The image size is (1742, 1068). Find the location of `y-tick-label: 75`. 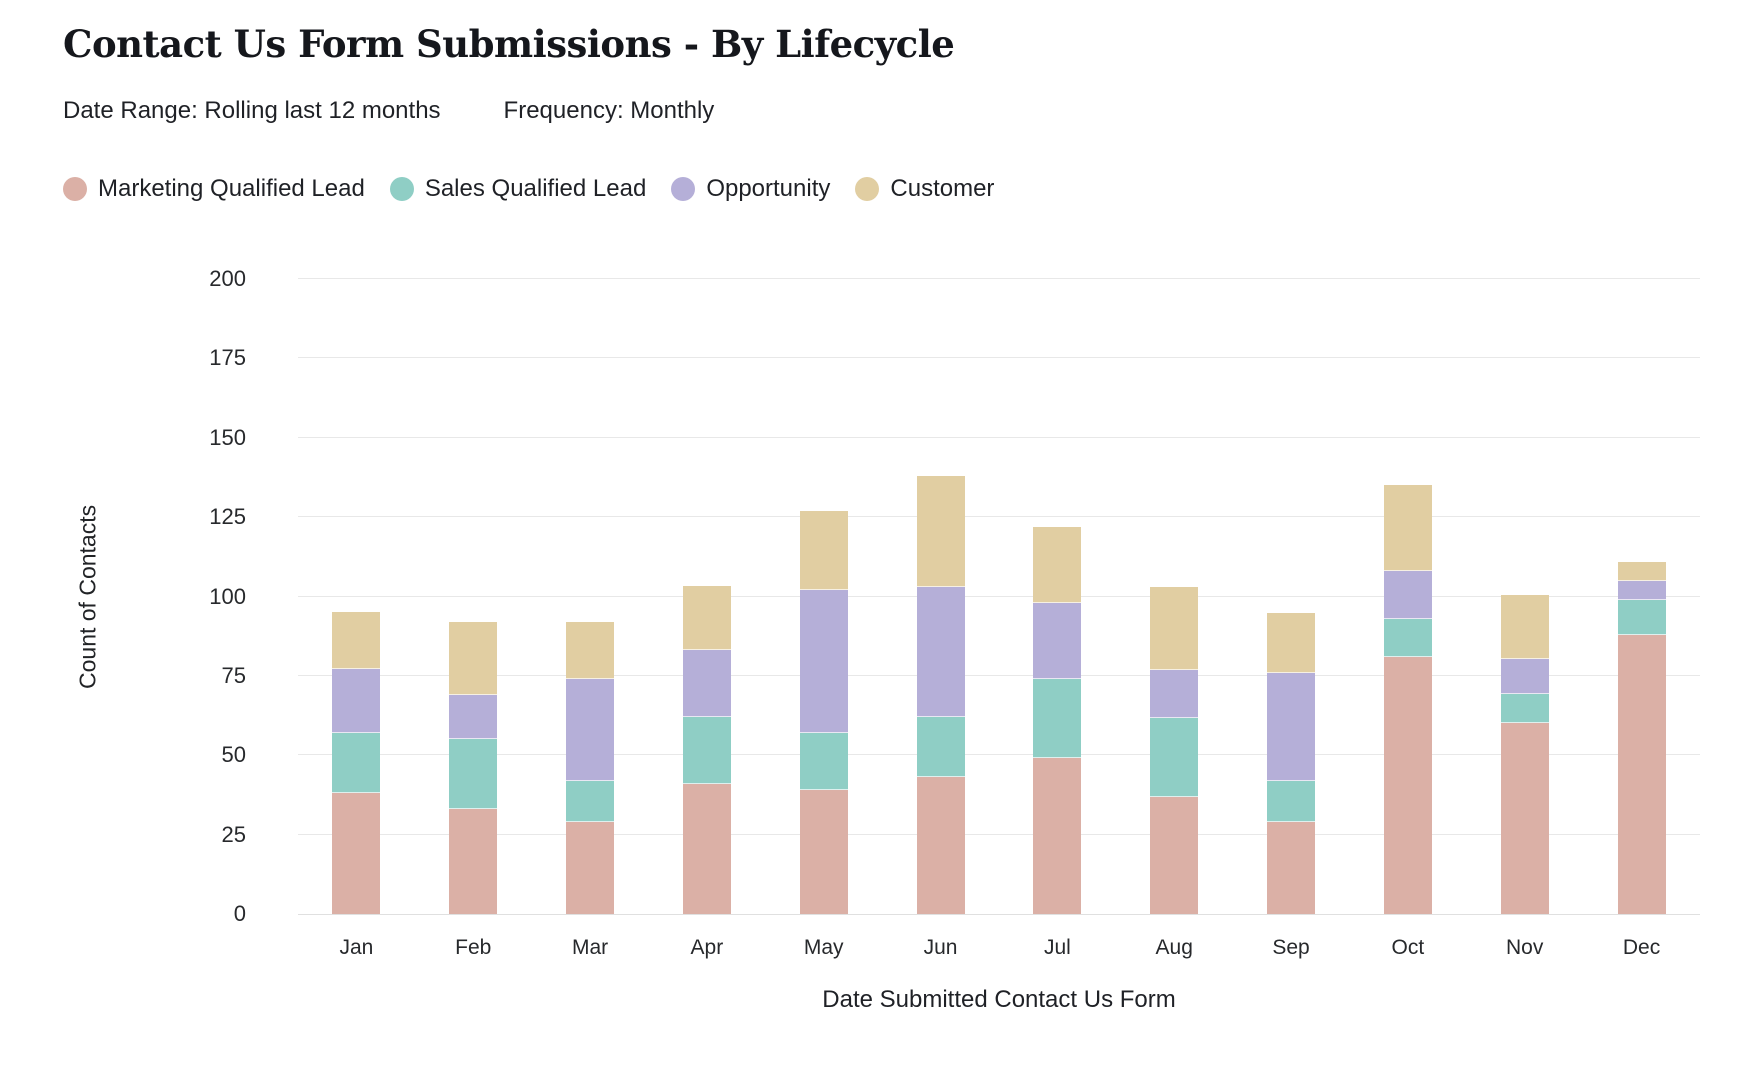

y-tick-label: 75 is located at coordinates (233, 675).